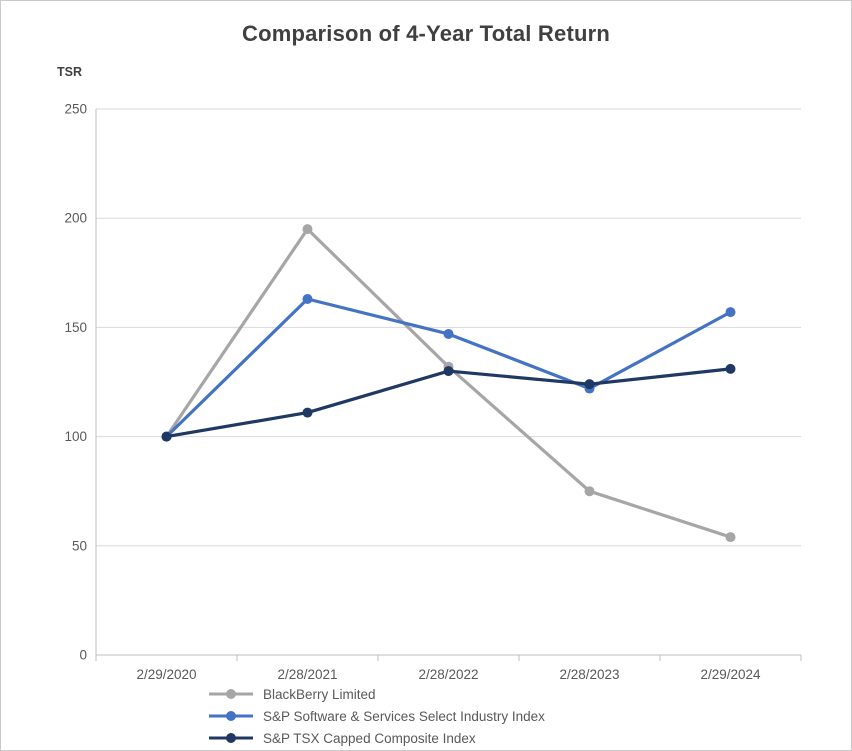 The height and width of the screenshot is (751, 852). What do you see at coordinates (589, 674) in the screenshot?
I see `x-axis-label: 2/28/2023` at bounding box center [589, 674].